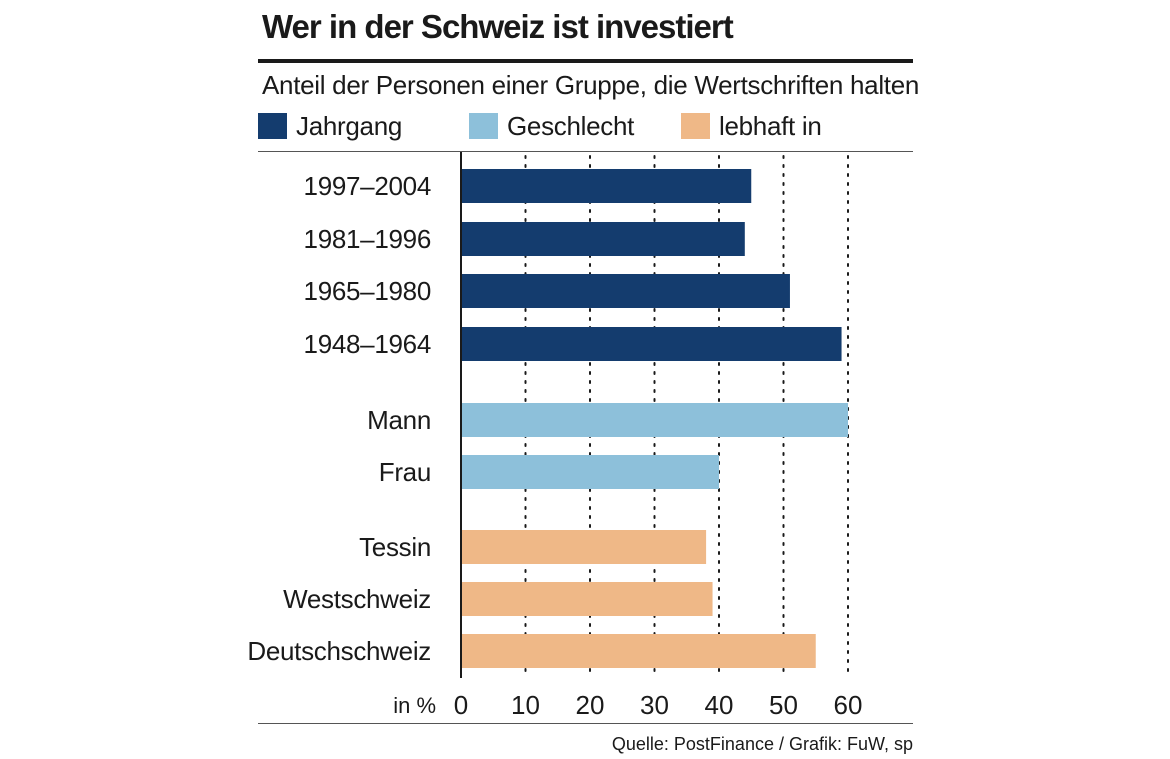 The width and height of the screenshot is (1170, 759). I want to click on category-label-frau: Frau, so click(405, 472).